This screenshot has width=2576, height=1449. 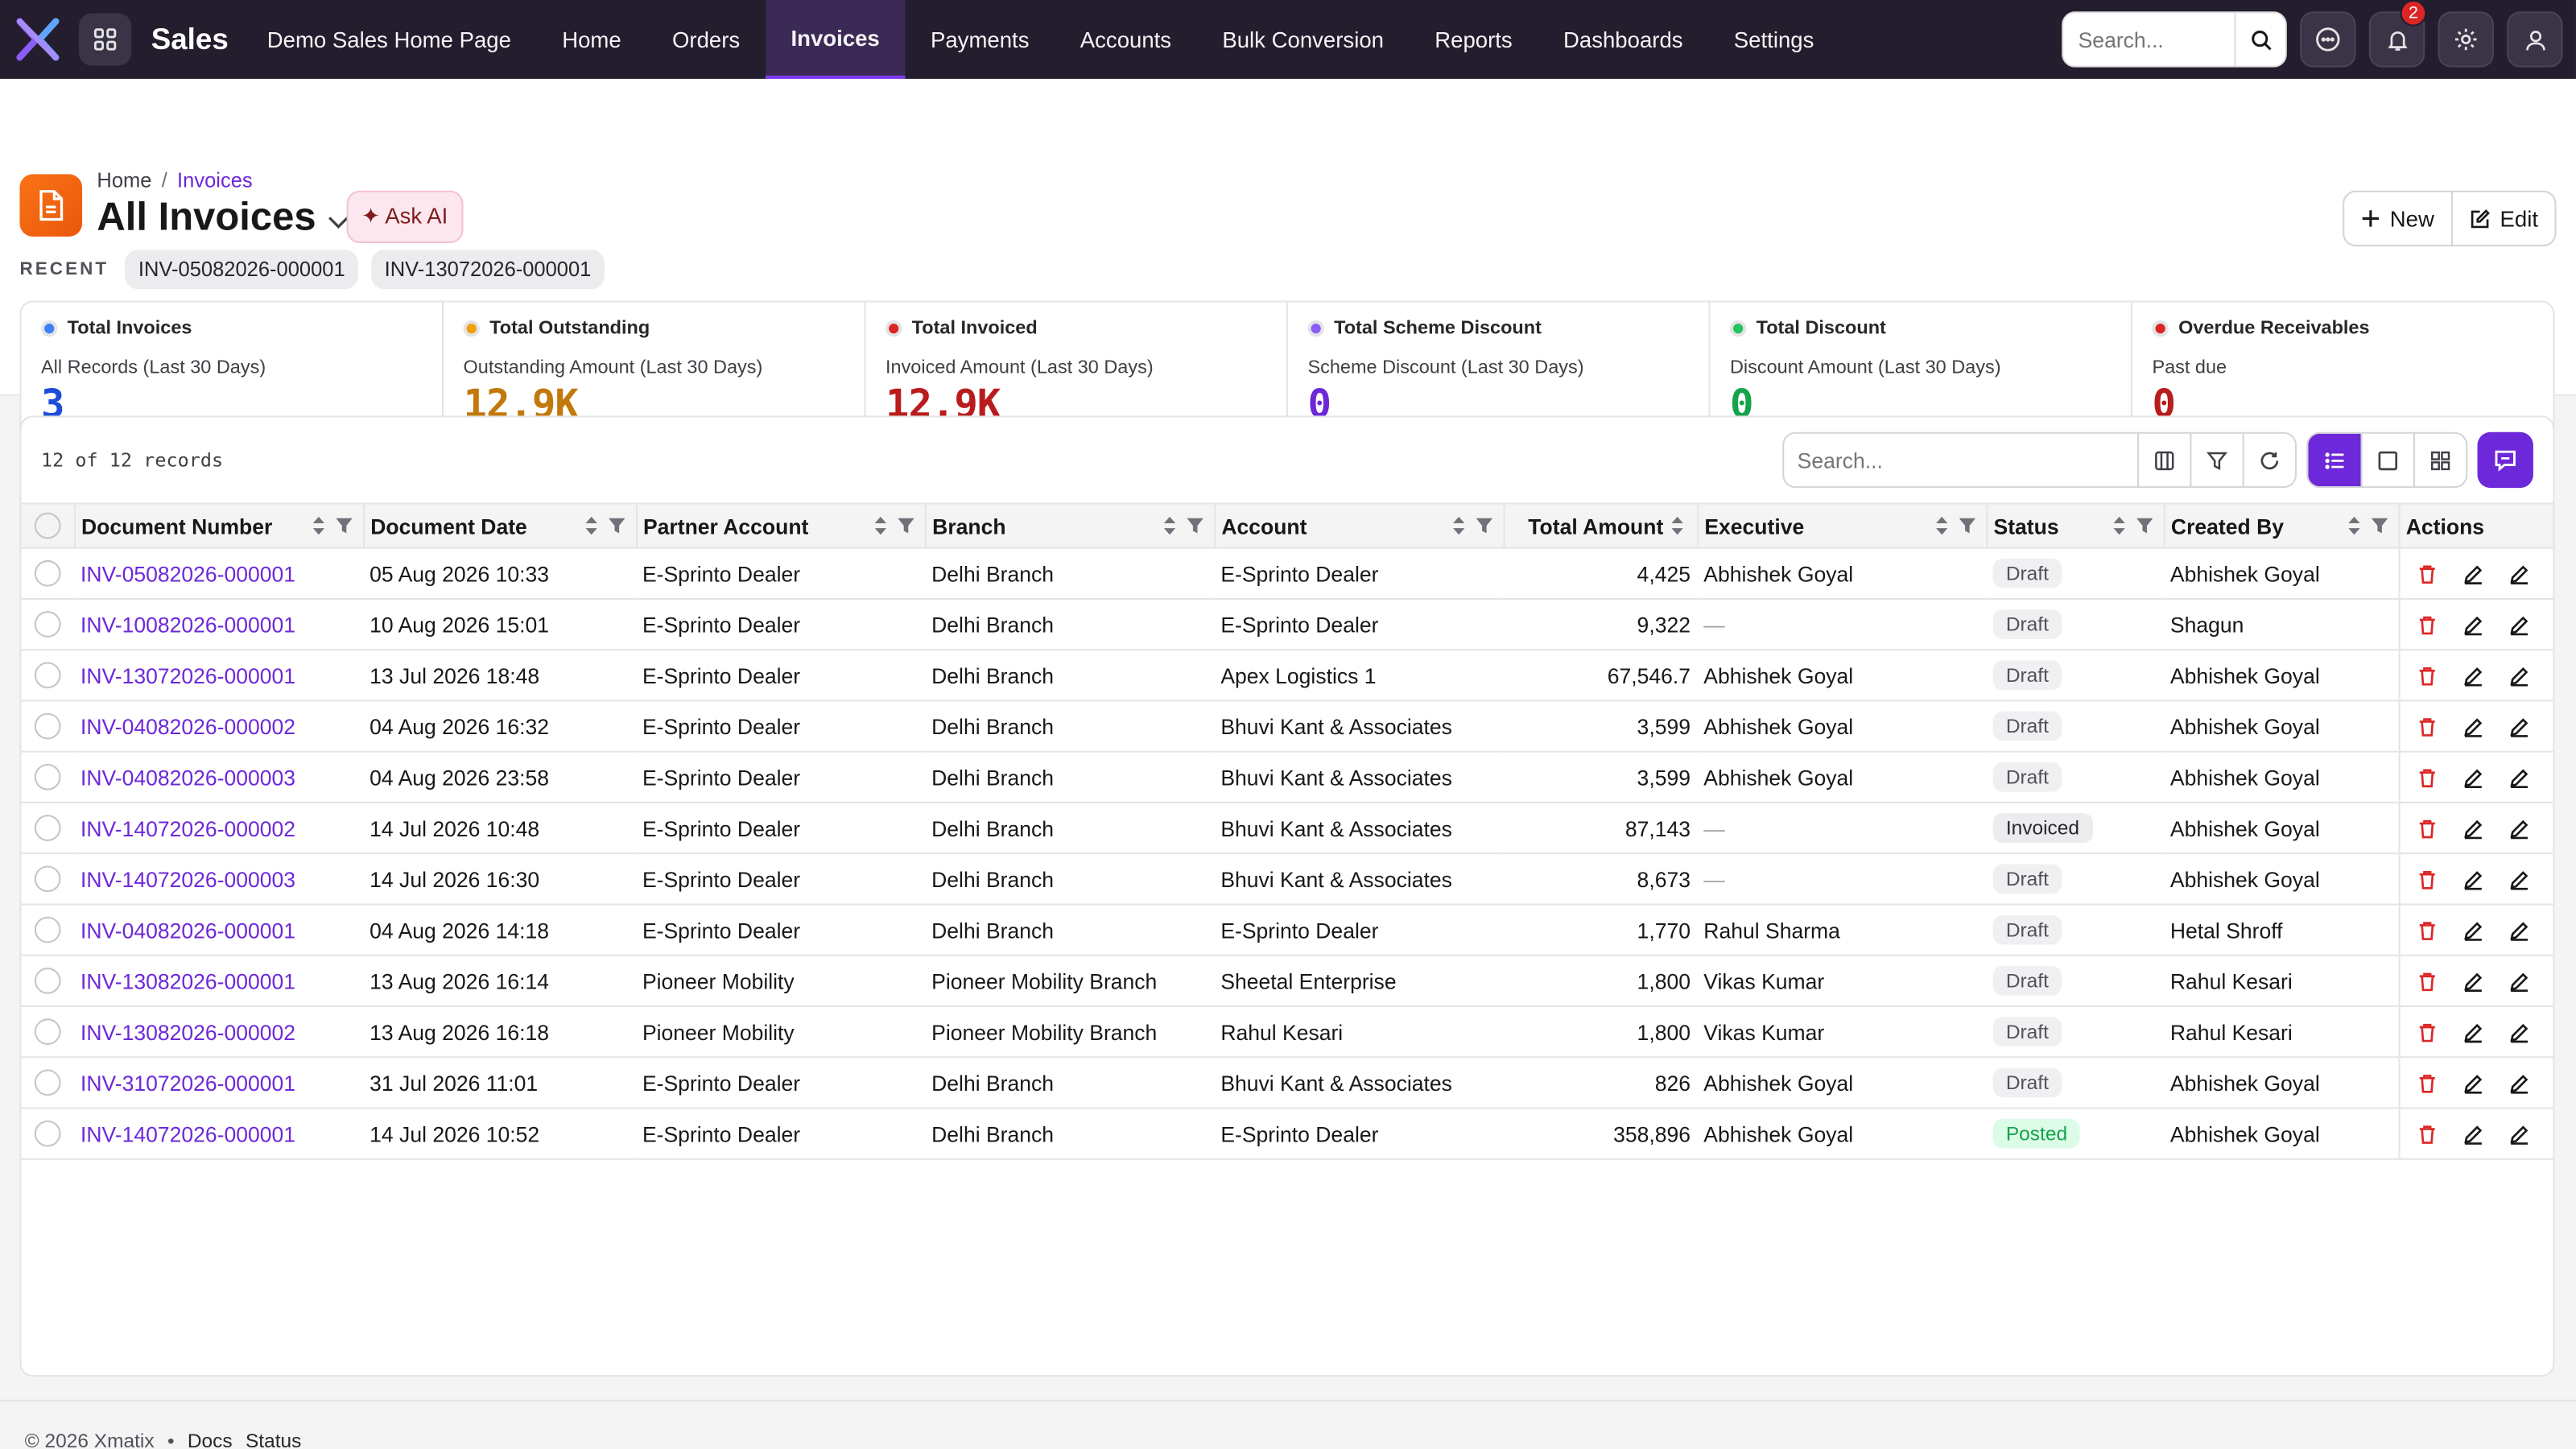 What do you see at coordinates (188, 726) in the screenshot?
I see `document-number-link: INV-04082026-000002` at bounding box center [188, 726].